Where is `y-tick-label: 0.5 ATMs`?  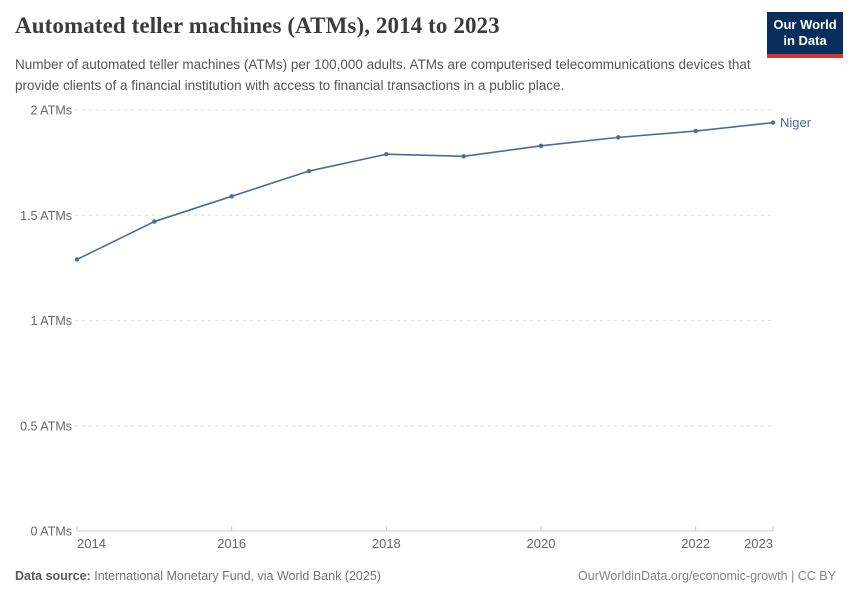 y-tick-label: 0.5 ATMs is located at coordinates (46, 426).